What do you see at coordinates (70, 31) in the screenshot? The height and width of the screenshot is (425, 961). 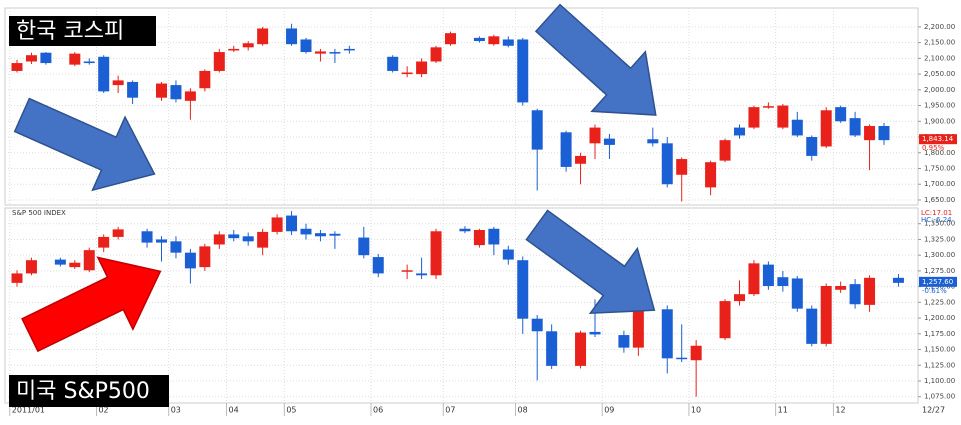 I see `overlay-label: 한국 코스피` at bounding box center [70, 31].